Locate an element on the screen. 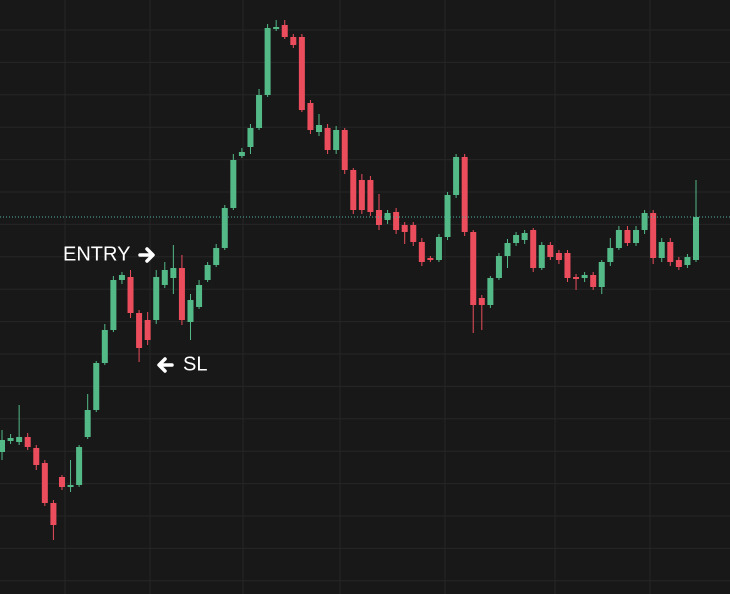 This screenshot has height=594, width=730. sl-annotation: SL is located at coordinates (182, 364).